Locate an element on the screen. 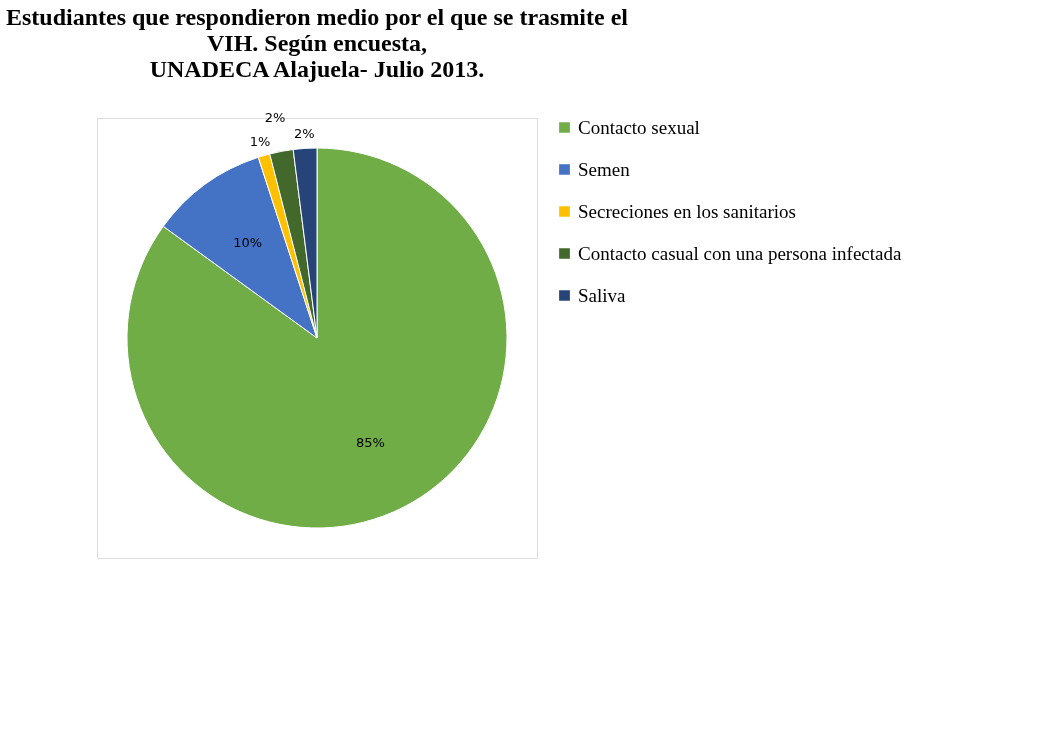 This screenshot has height=754, width=1050. legend-label: Secreciones en los sanitarios is located at coordinates (687, 211).